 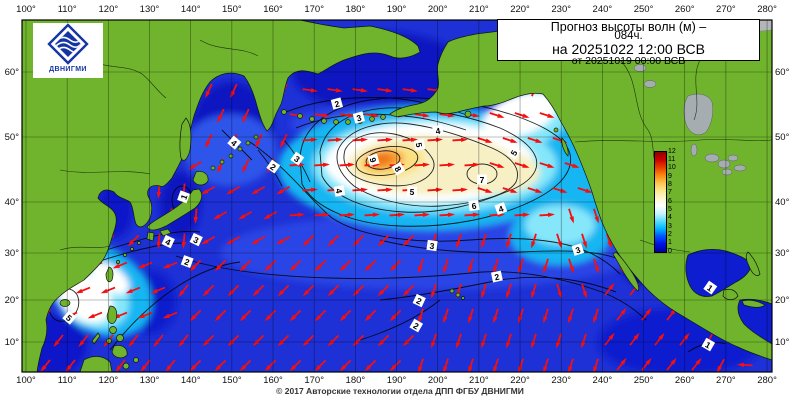 What do you see at coordinates (12, 202) in the screenshot?
I see `lat-label-left: 40°` at bounding box center [12, 202].